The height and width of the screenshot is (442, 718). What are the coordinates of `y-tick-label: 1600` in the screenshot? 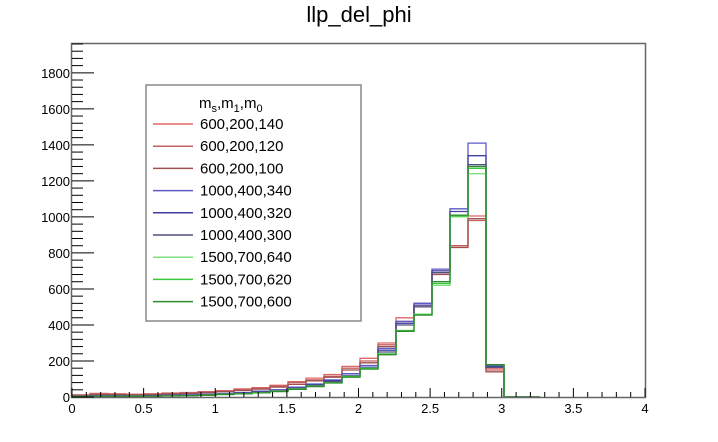 It's located at (55, 109).